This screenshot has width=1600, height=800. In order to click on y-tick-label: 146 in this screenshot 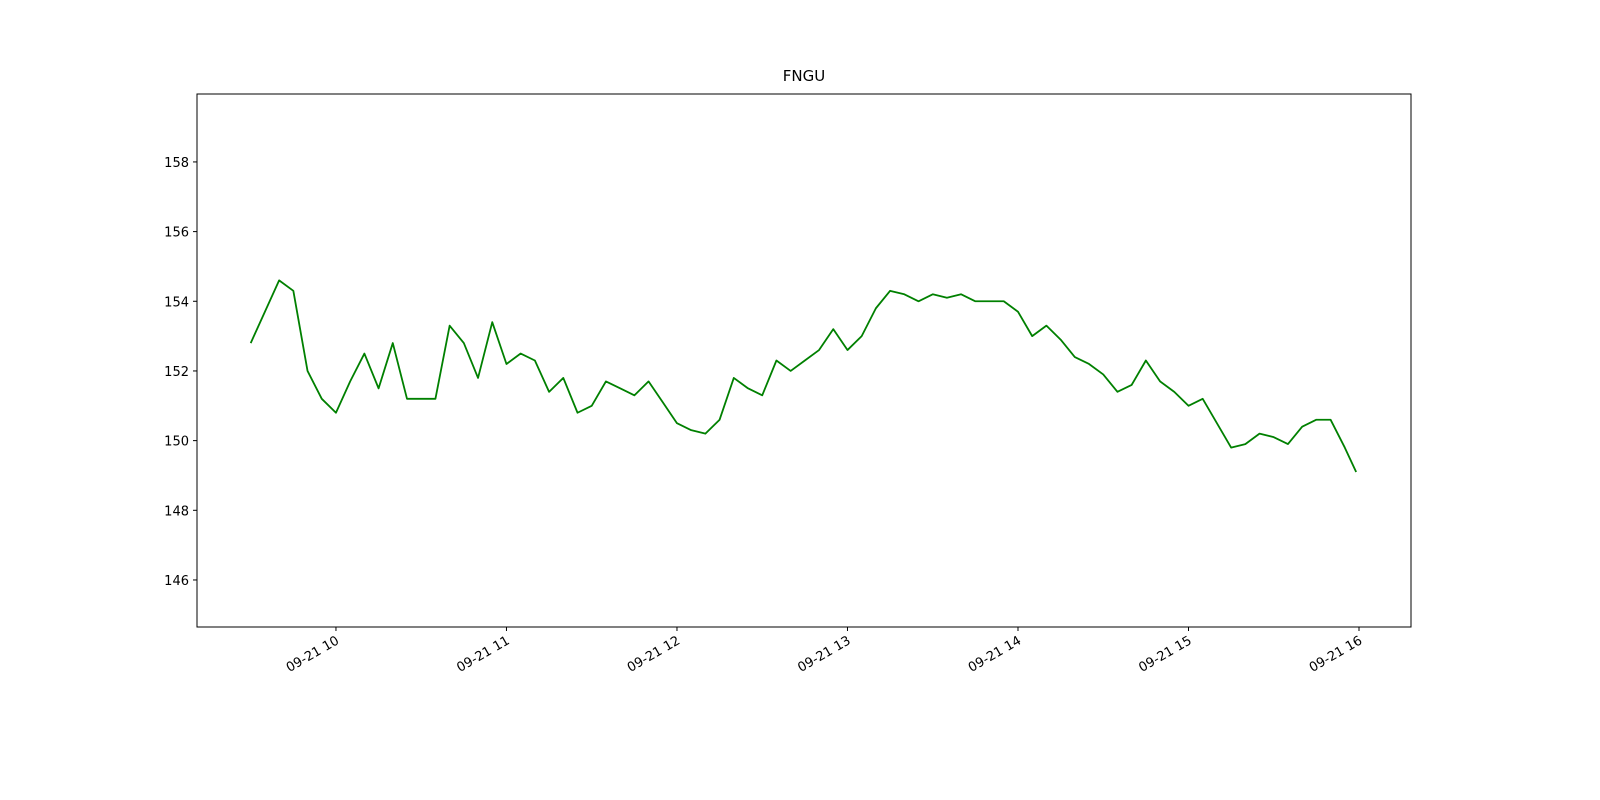, I will do `click(176, 581)`.